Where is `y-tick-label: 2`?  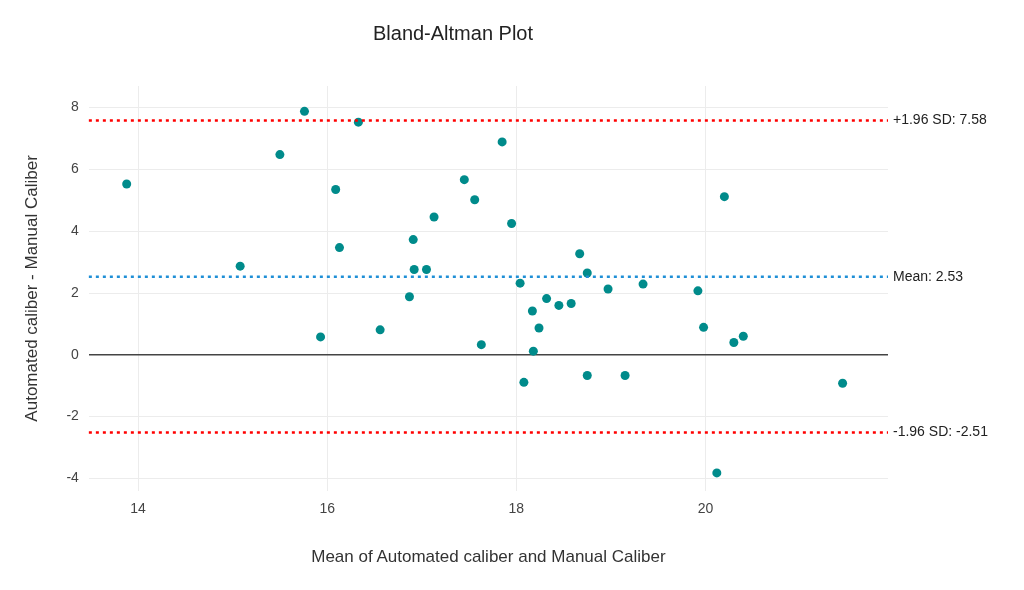 y-tick-label: 2 is located at coordinates (75, 291).